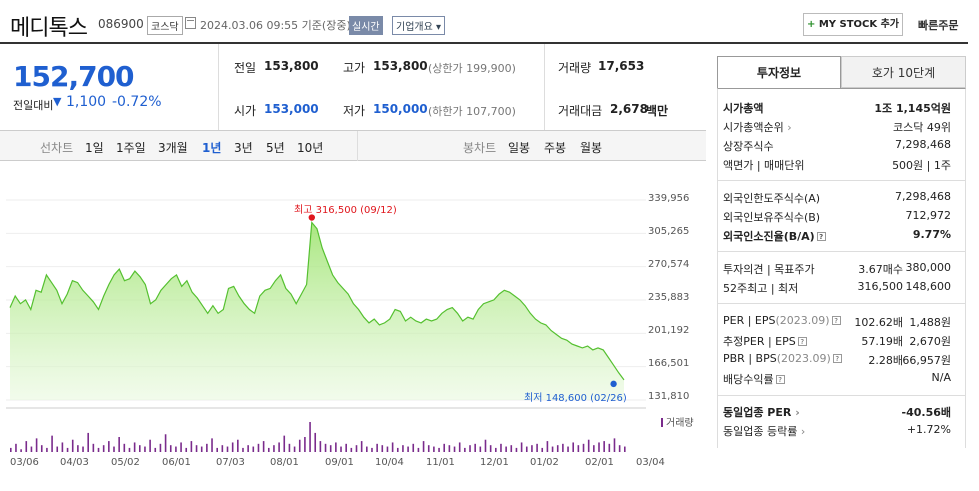 This screenshot has height=491, width=979. What do you see at coordinates (912, 108) in the screenshot?
I see `market-cap-value: 1조 1,145억원` at bounding box center [912, 108].